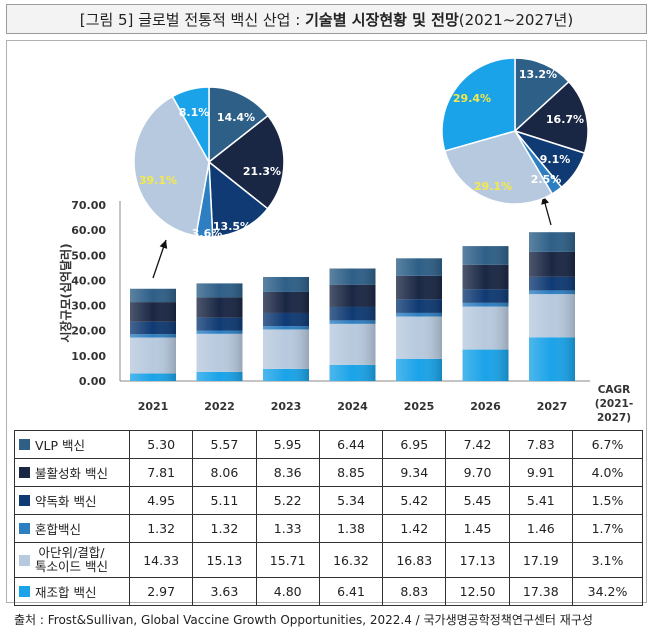  Describe the element at coordinates (24, 444) in the screenshot. I see `legend-swatch-VLP` at that location.